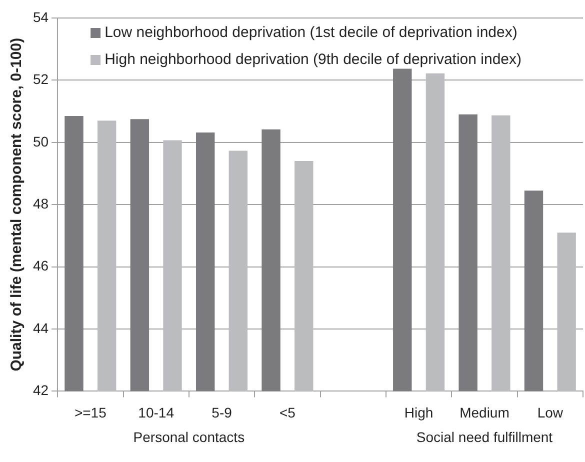 The height and width of the screenshot is (462, 585). I want to click on x-tick-label: 5-9, so click(222, 412).